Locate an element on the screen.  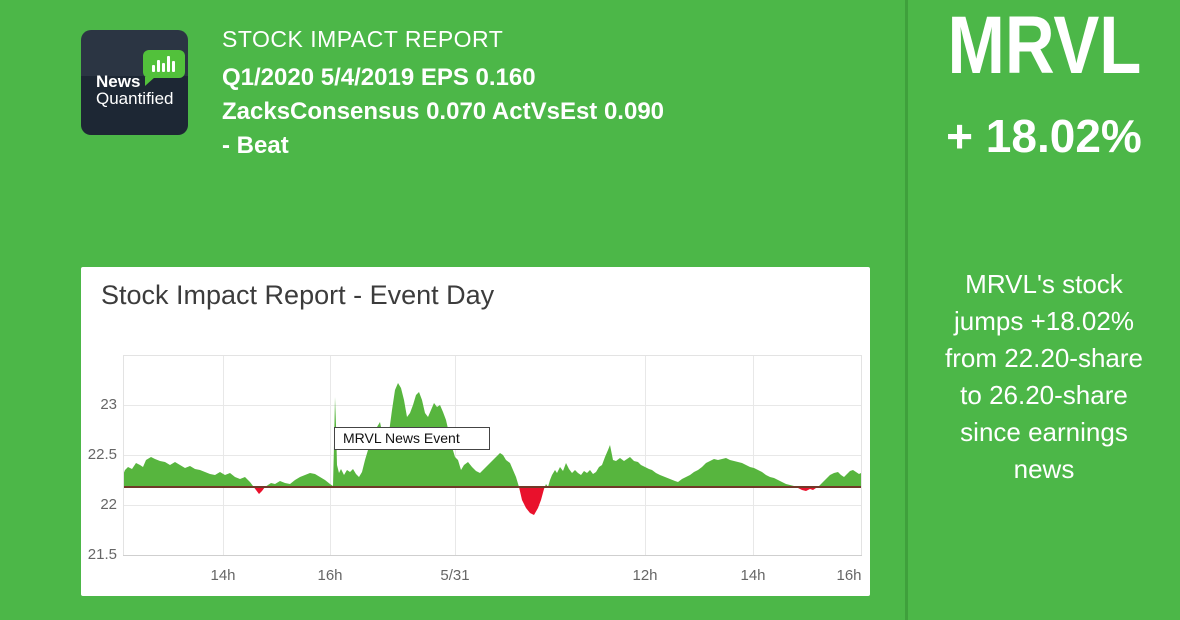
percent-change: + 18.02% is located at coordinates (1044, 136).